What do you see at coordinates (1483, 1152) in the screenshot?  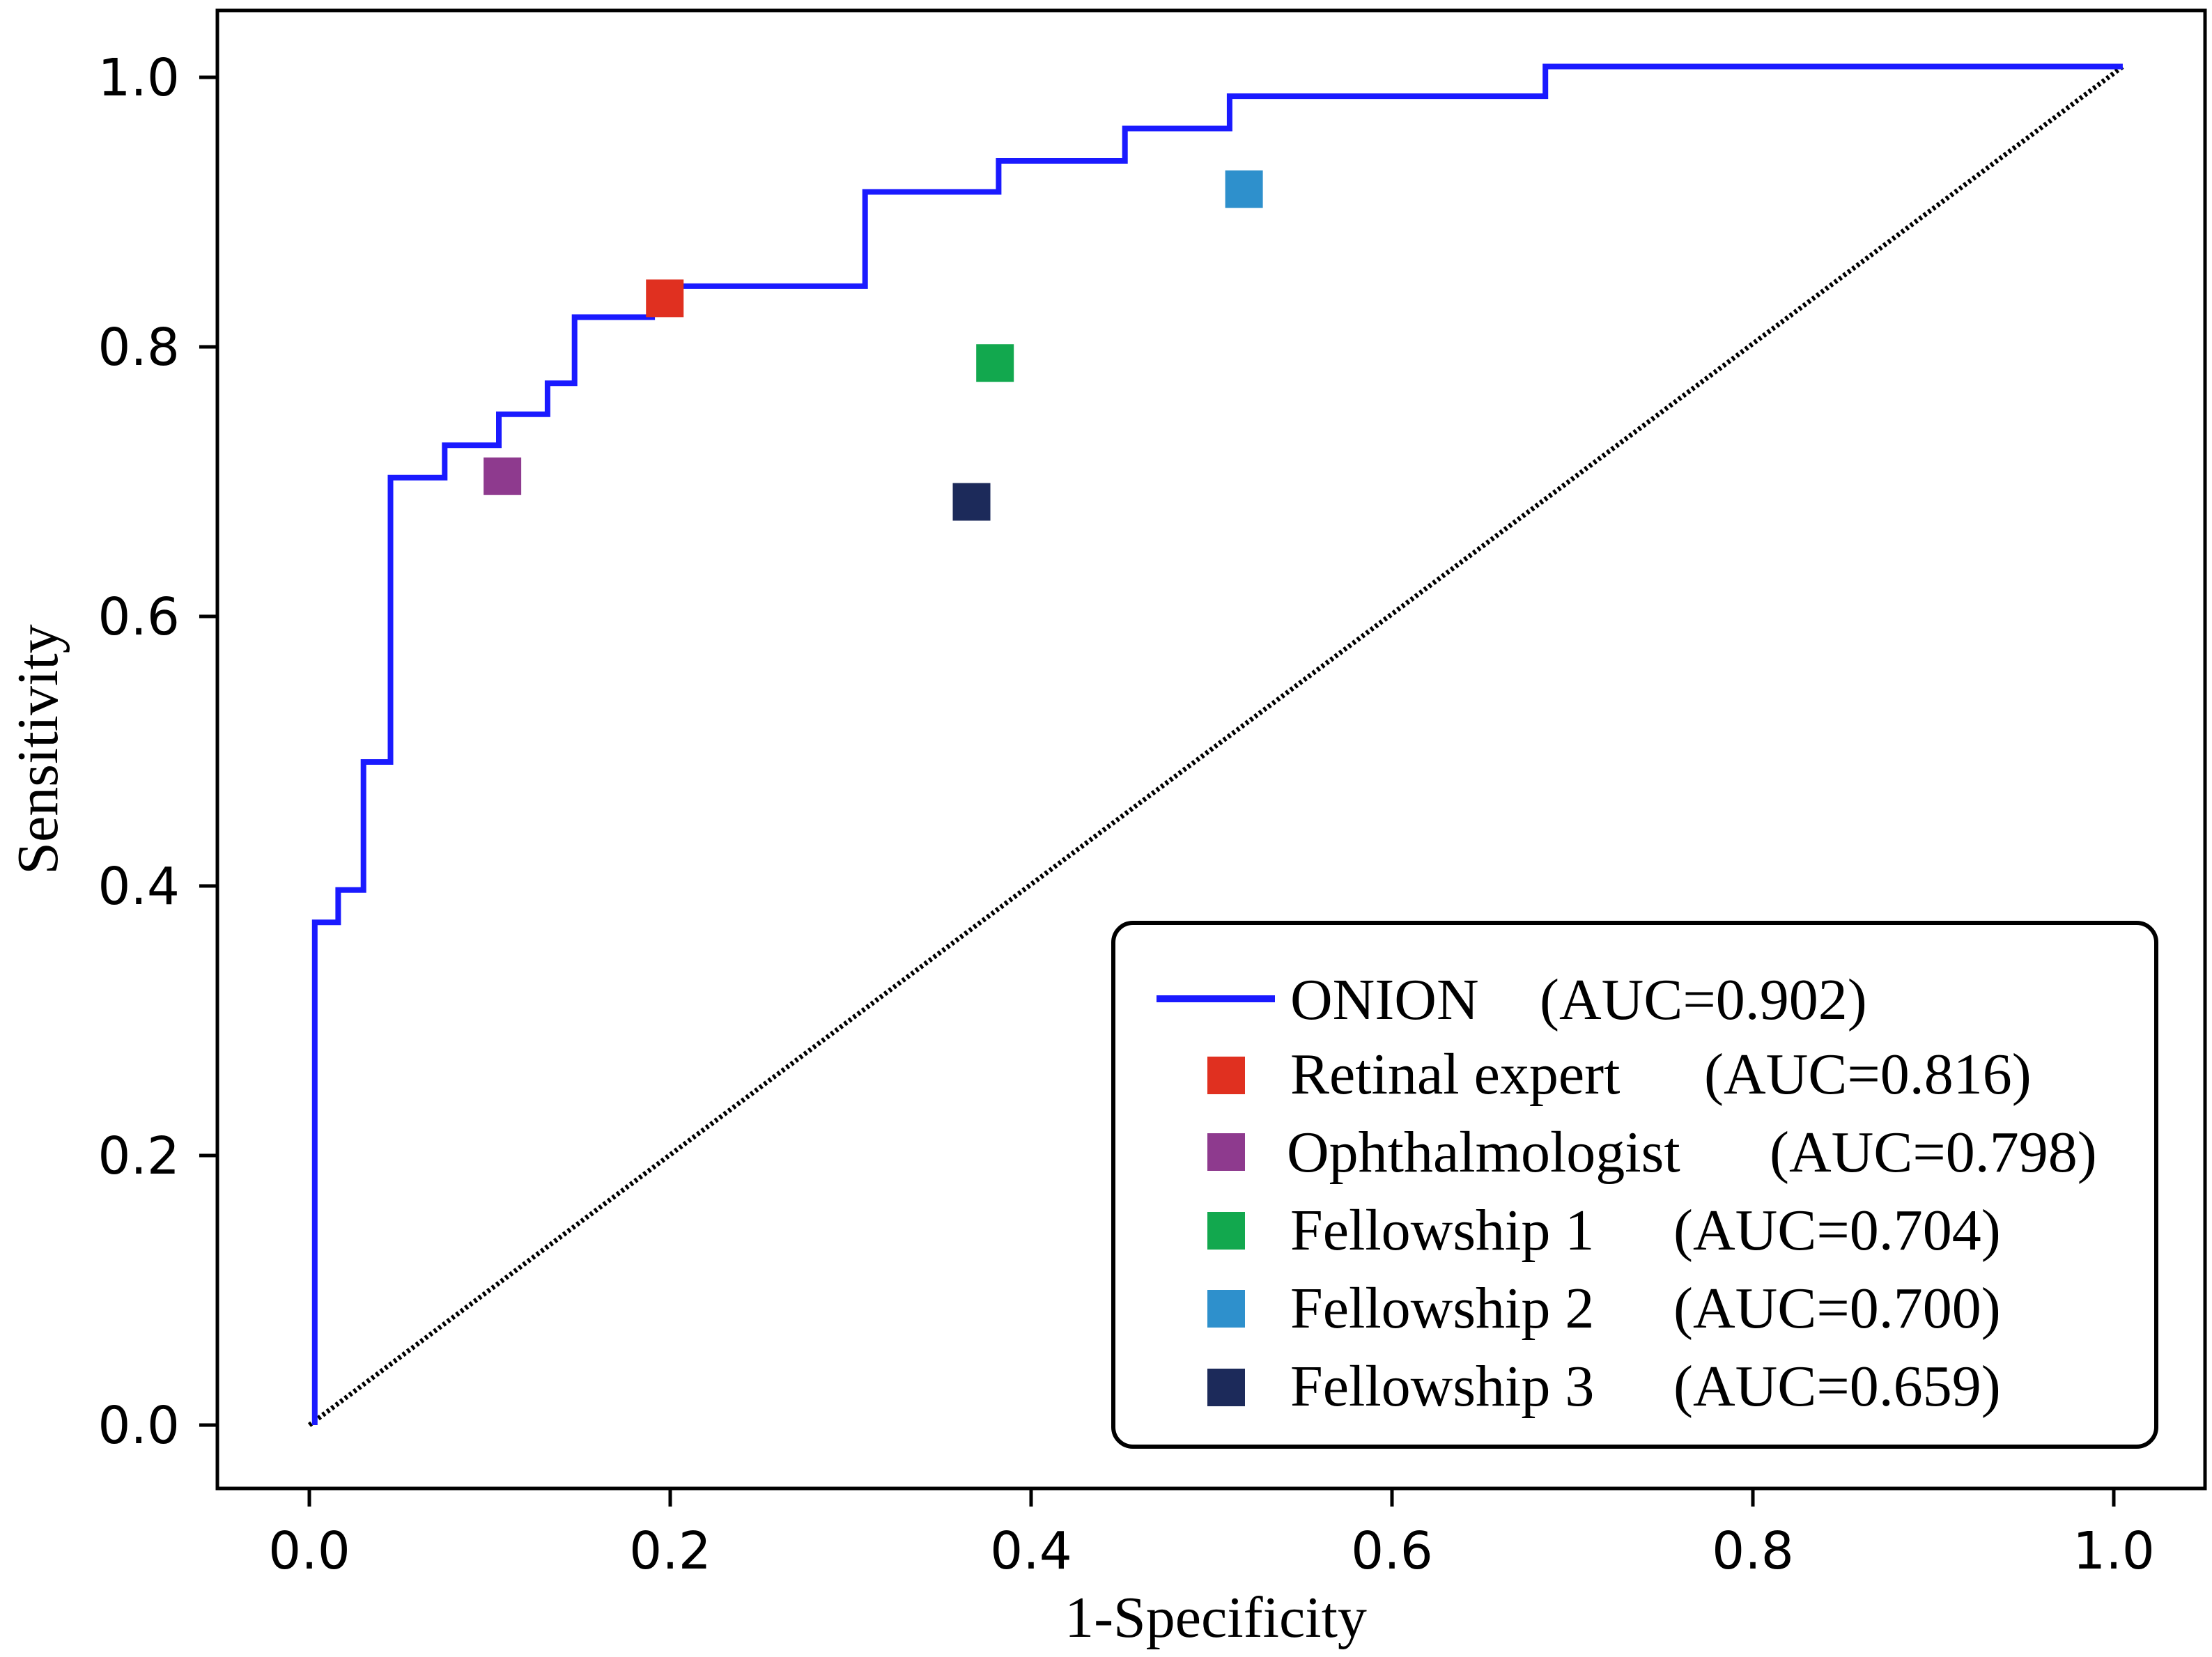 I see `legend-label-ophthalmologist: Ophthalmologist` at bounding box center [1483, 1152].